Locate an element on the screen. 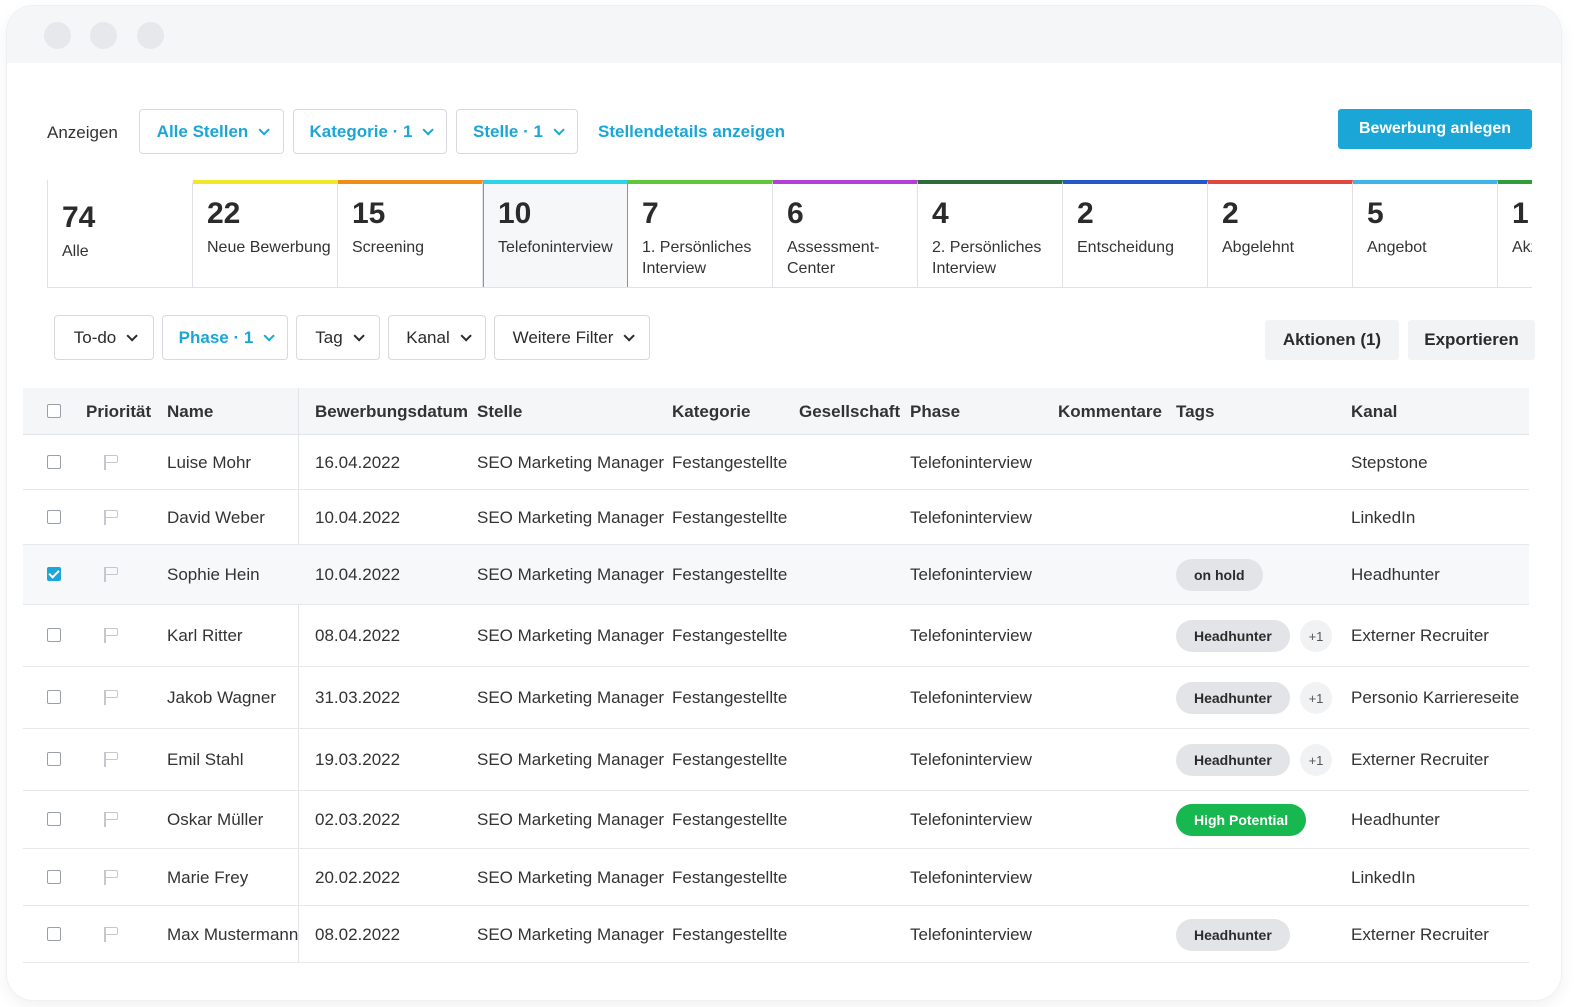 Image resolution: width=1577 pixels, height=1007 pixels. create-application-button: Bewerbung anlegen is located at coordinates (1435, 129).